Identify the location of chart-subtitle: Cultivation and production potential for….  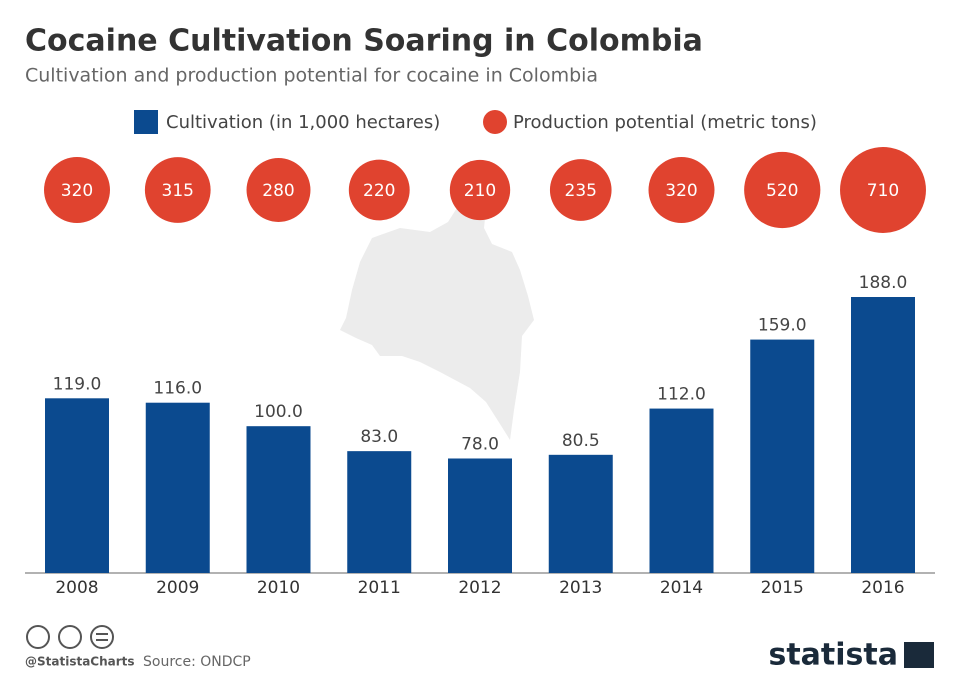
(311, 76).